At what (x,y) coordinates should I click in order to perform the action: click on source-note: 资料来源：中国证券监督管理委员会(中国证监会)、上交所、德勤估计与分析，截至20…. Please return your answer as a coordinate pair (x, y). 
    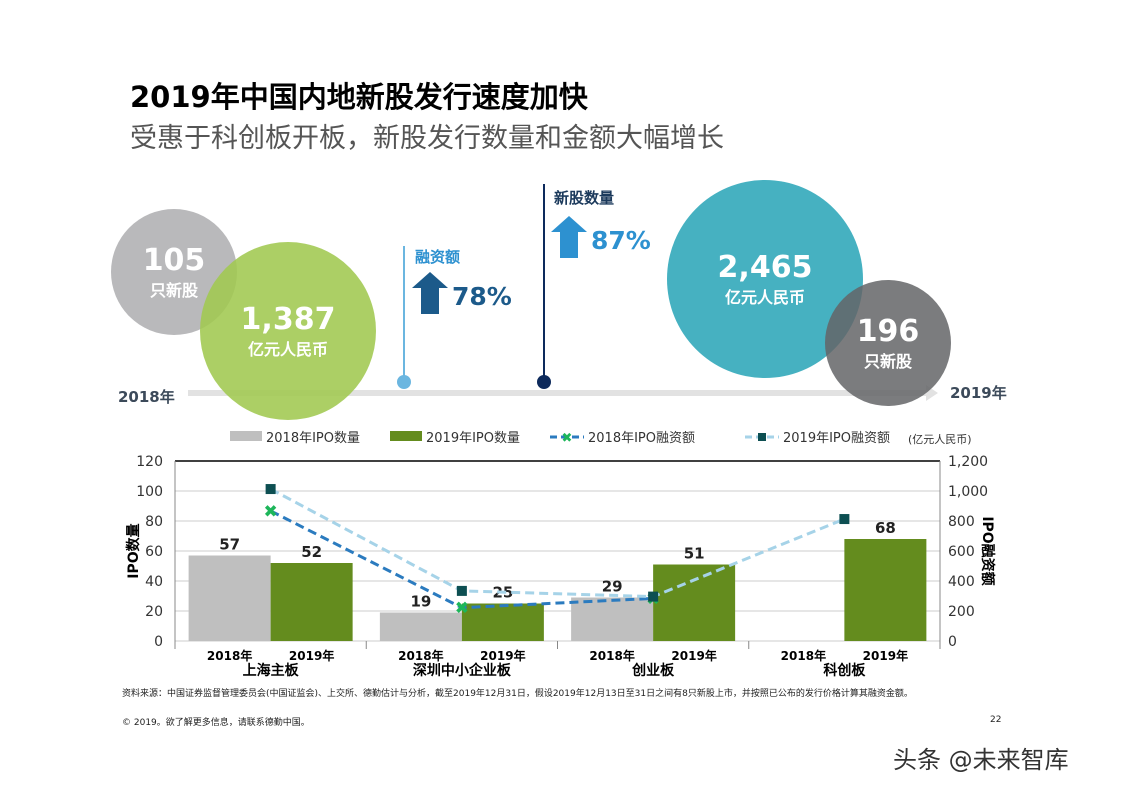
    Looking at the image, I should click on (517, 694).